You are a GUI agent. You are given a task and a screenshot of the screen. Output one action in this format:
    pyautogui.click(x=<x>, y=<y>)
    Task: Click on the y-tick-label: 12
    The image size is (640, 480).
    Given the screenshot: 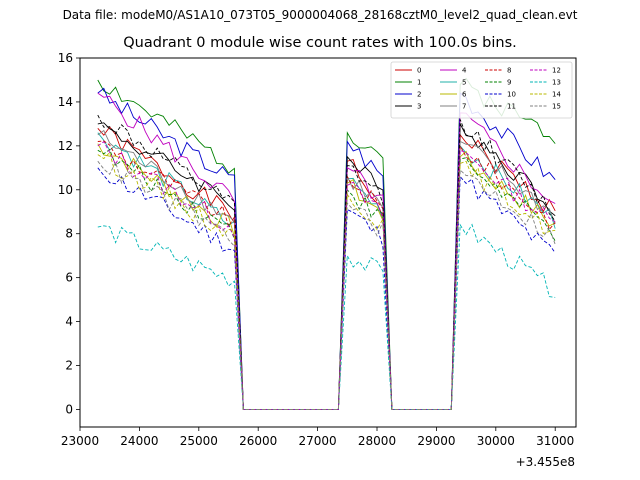 What is the action you would take?
    pyautogui.click(x=65, y=146)
    